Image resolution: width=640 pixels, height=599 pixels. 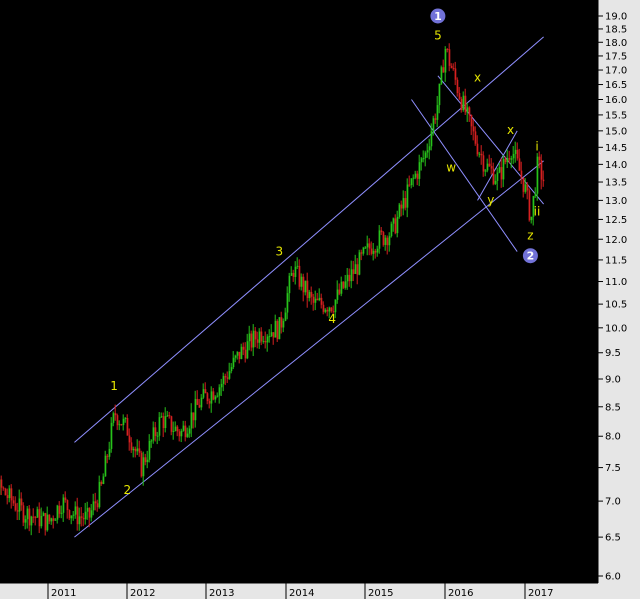 I want to click on y-tick-label: 7.5, so click(x=613, y=468).